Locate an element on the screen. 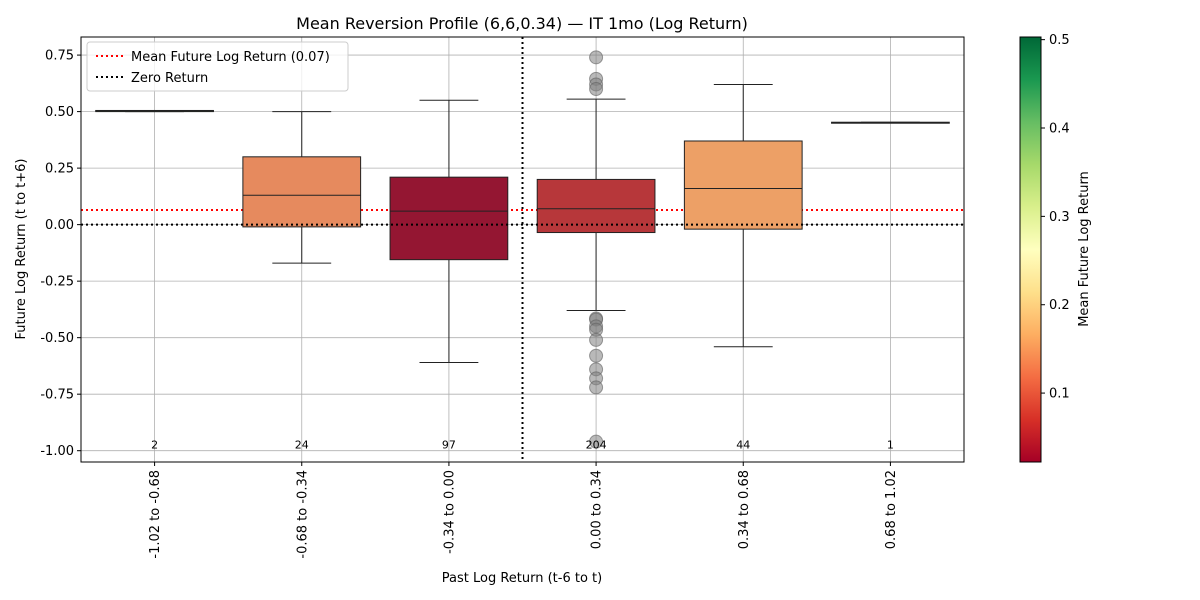 The width and height of the screenshot is (1200, 600). count-label: 97 is located at coordinates (449, 445).